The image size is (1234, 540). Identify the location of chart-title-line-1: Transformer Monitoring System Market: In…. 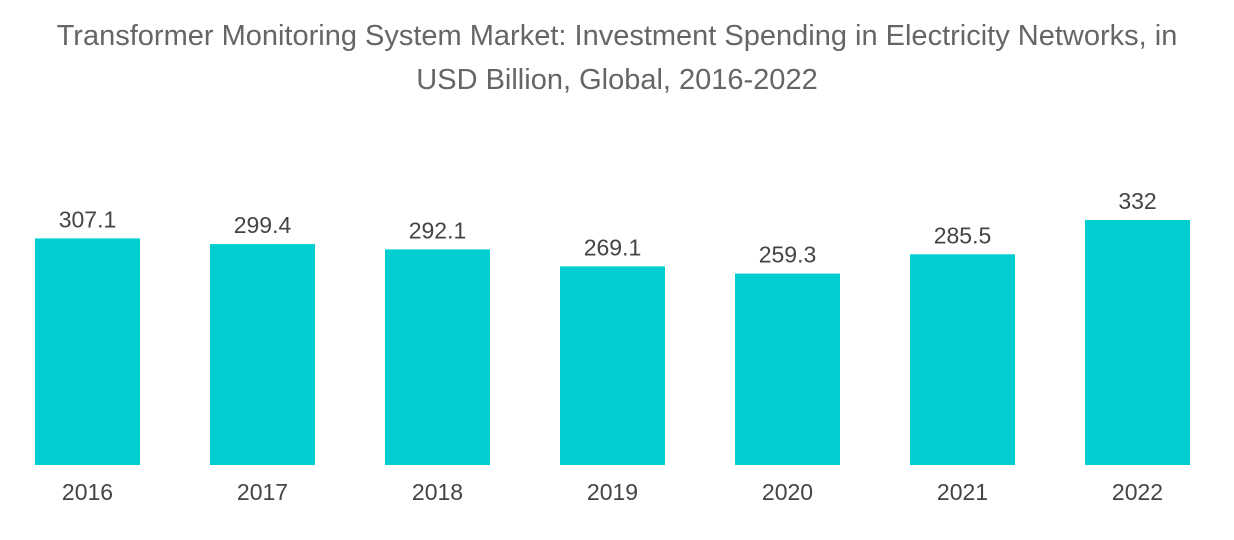
(617, 36).